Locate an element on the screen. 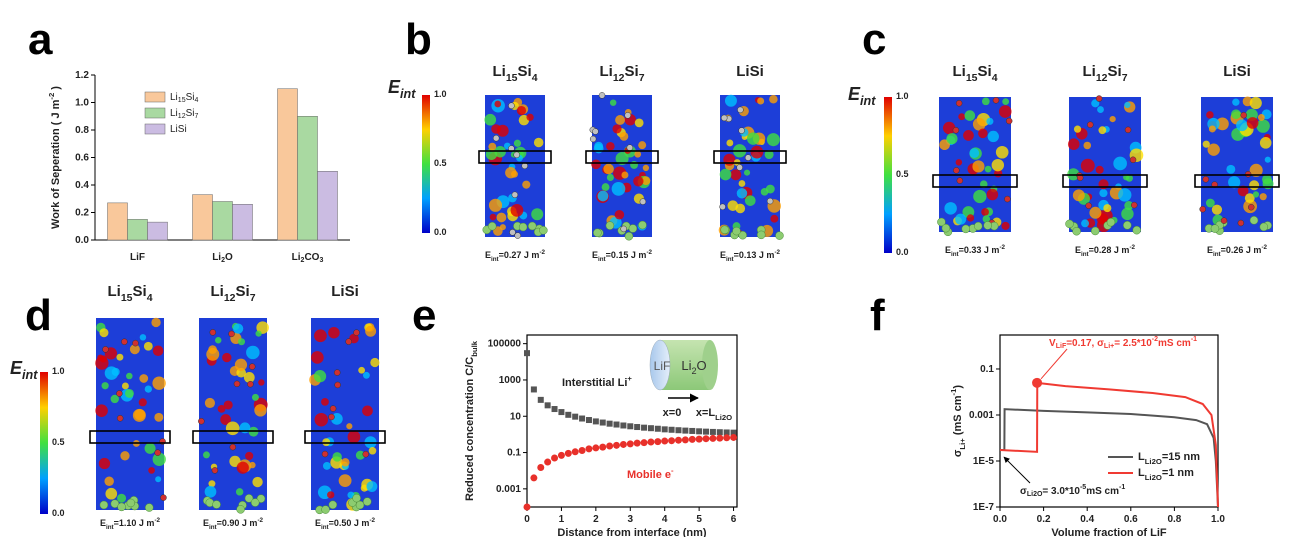 This screenshot has height=537, width=1292. panel-label: f is located at coordinates (877, 315).